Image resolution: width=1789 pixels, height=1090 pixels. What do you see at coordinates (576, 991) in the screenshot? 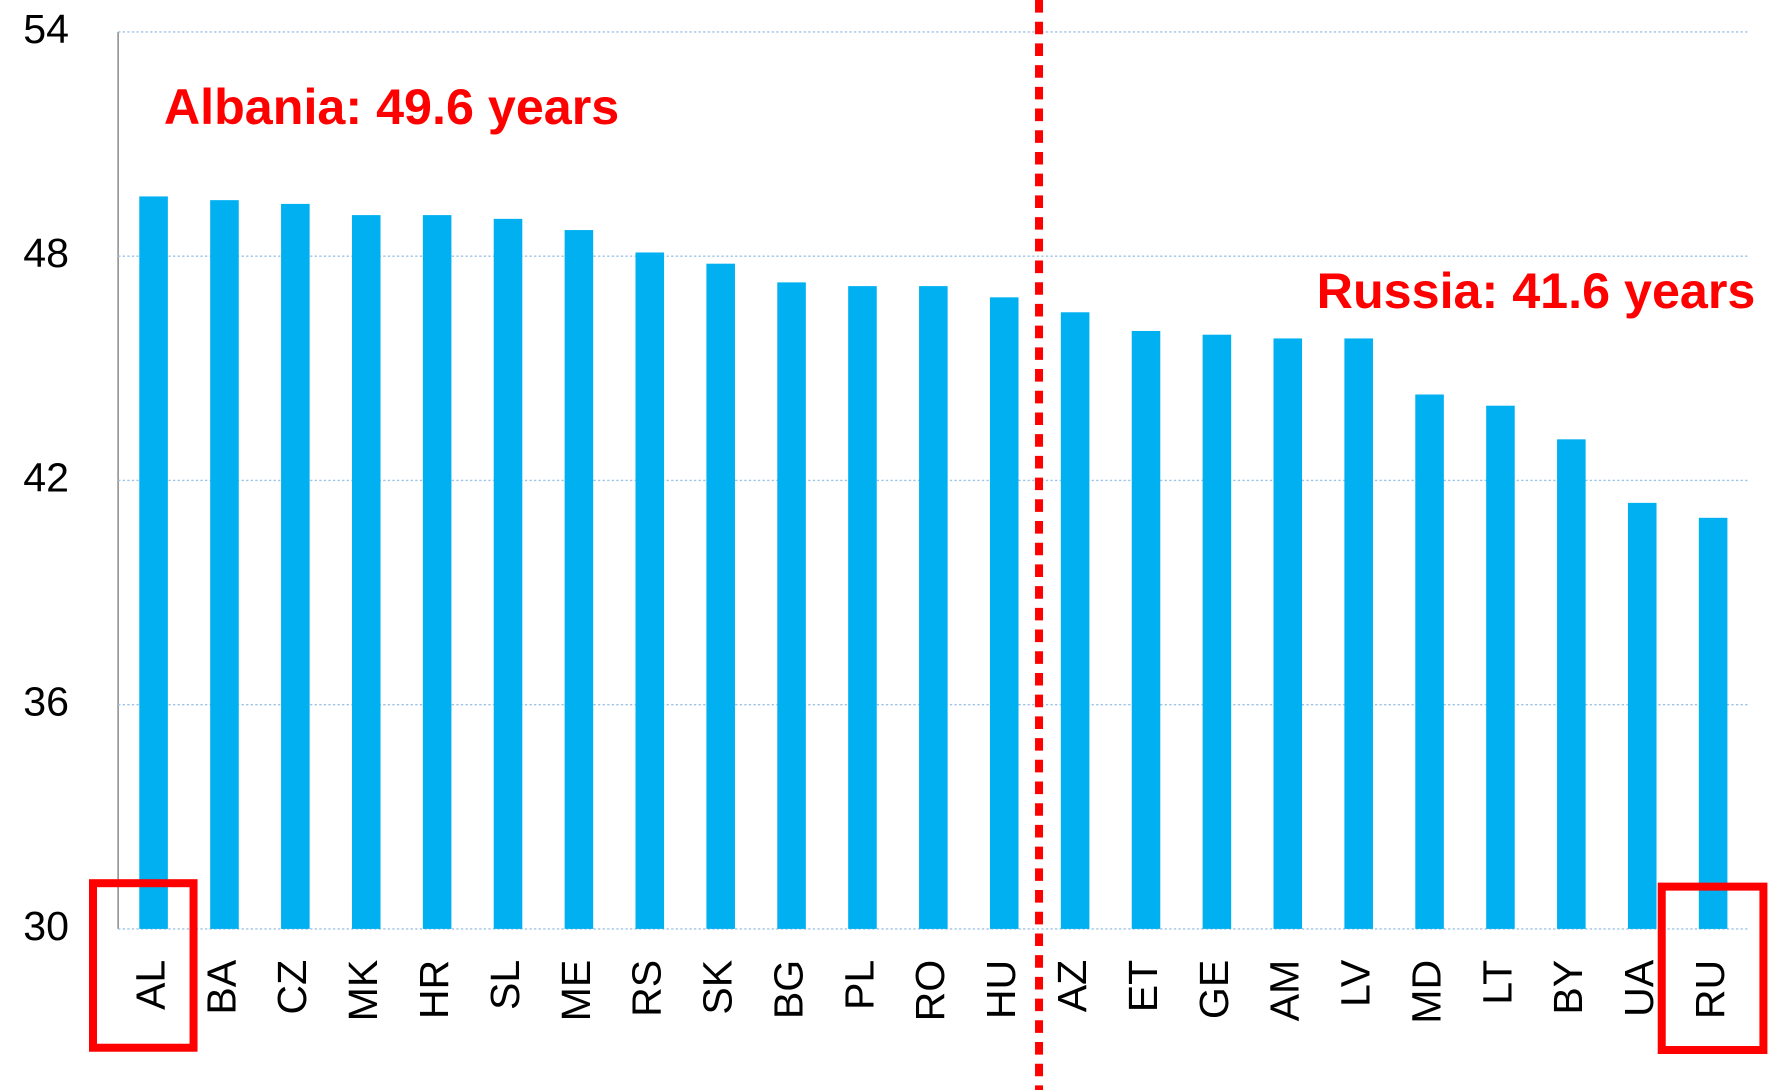
I see `x-tick-label: ME` at bounding box center [576, 991].